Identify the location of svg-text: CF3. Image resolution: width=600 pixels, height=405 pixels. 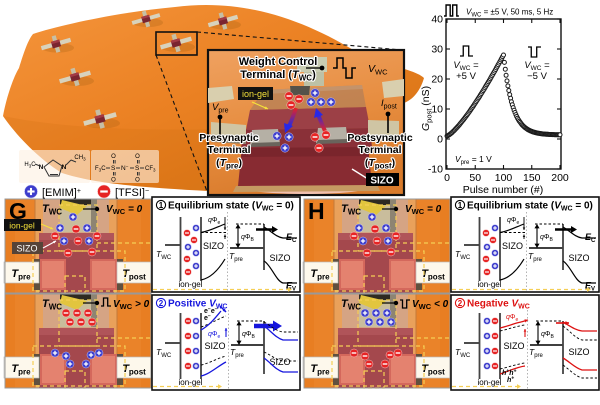
(150, 169).